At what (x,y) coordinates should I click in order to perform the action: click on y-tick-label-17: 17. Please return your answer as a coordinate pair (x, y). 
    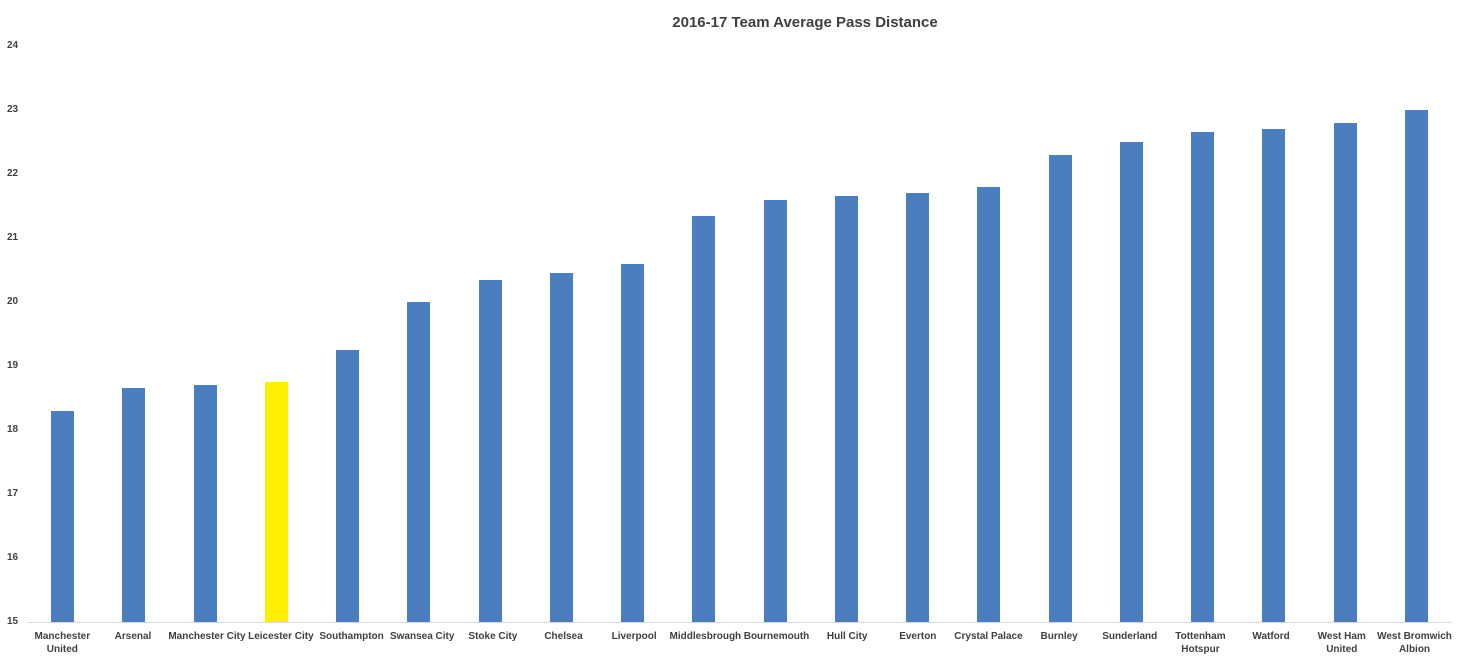
    Looking at the image, I should click on (13, 493).